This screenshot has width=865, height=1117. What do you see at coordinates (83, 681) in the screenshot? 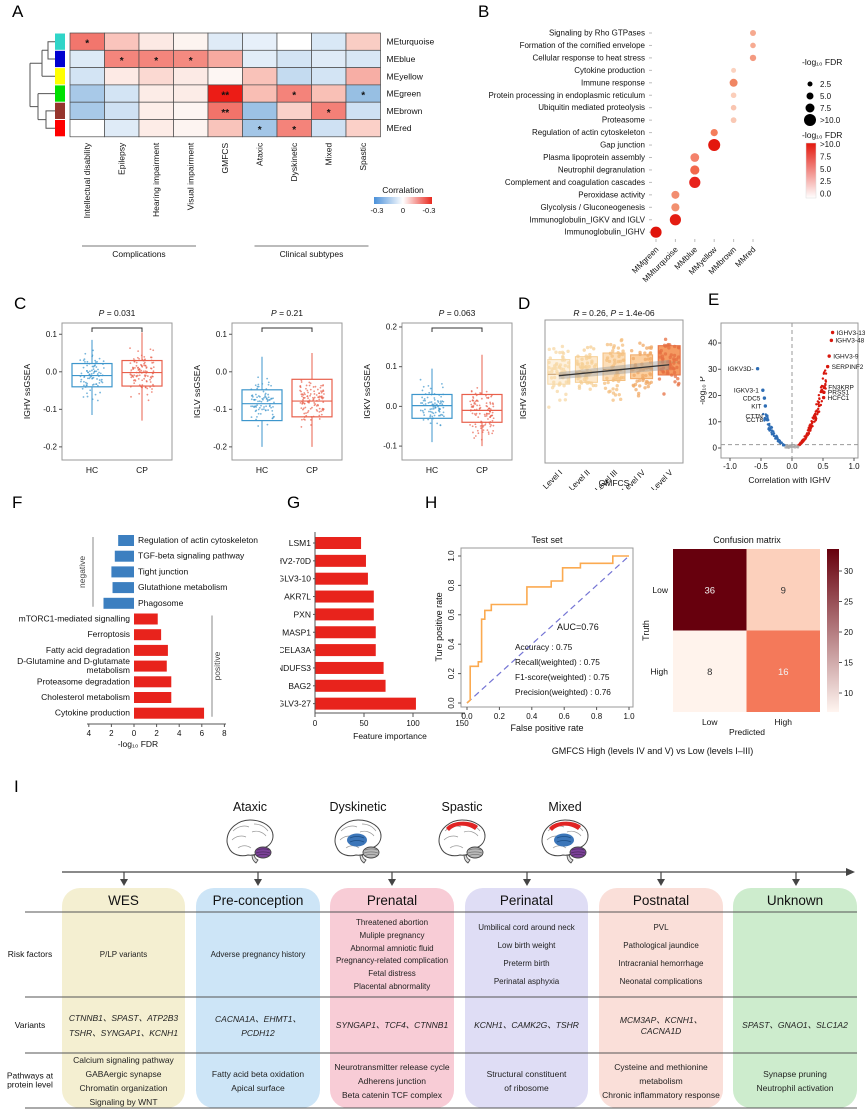
I see `svg-text: Proteasome degradation` at bounding box center [83, 681].